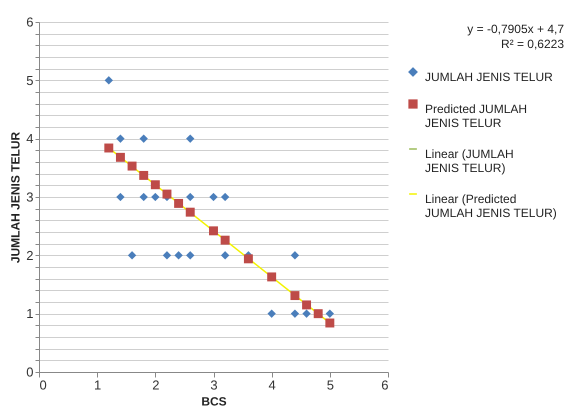 This screenshot has height=419, width=570. I want to click on y-tick-label: 3, so click(30, 197).